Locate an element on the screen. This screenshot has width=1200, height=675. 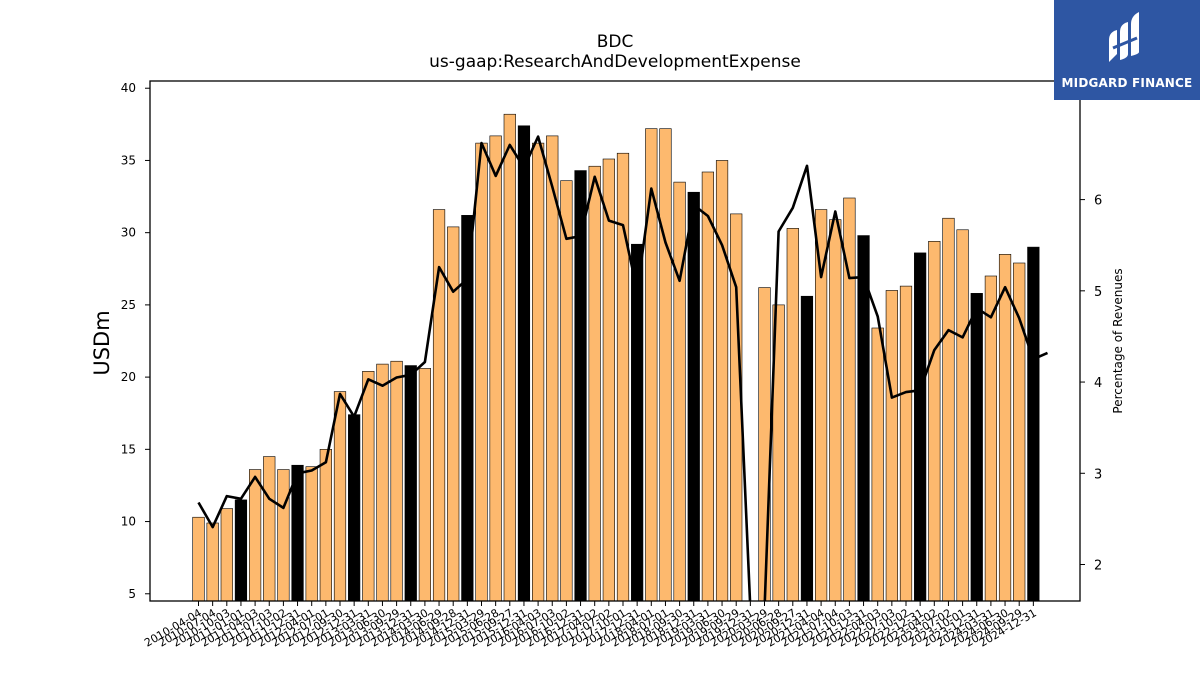
y-left-axis: 5 10 15 20 25 30 35 40 is located at coordinates (135, 341).